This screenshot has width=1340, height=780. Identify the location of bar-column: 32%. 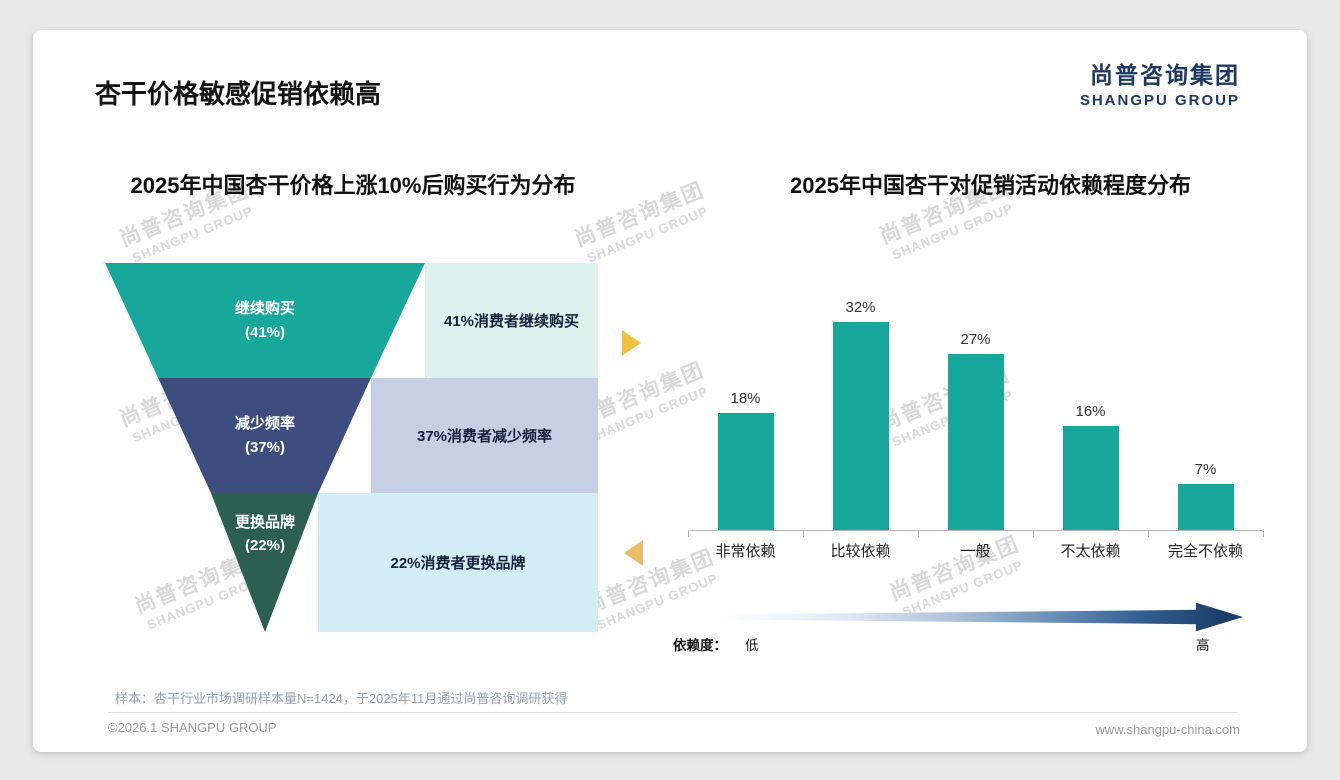
(860, 414).